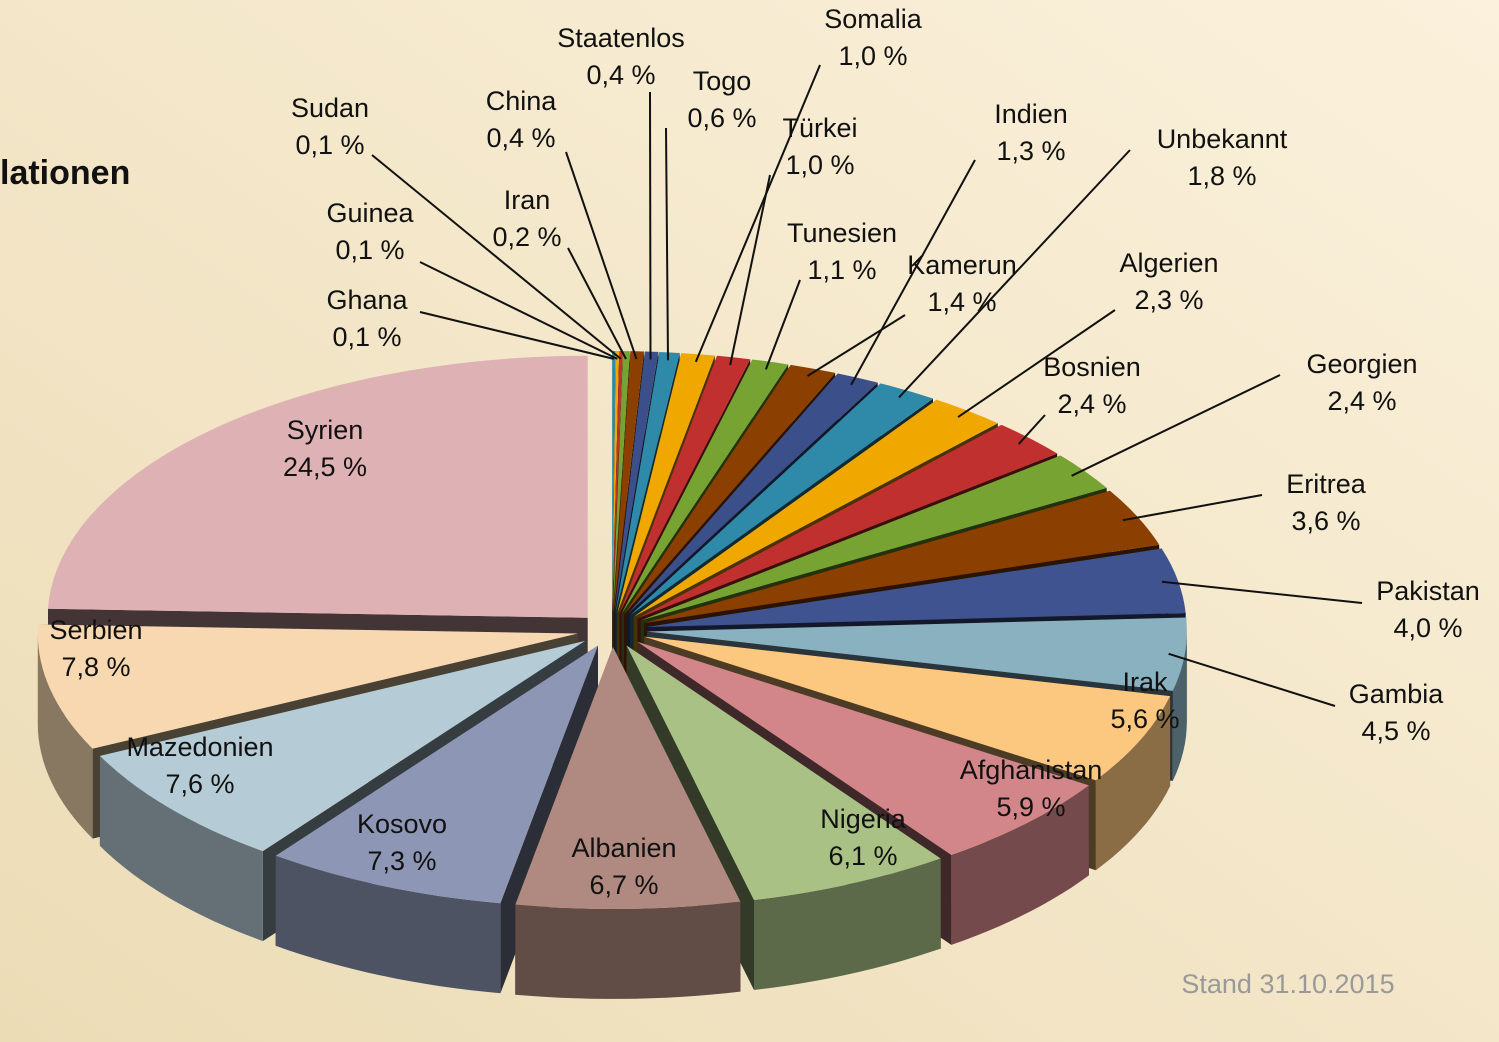  Describe the element at coordinates (722, 81) in the screenshot. I see `slice-label: Togo` at that location.